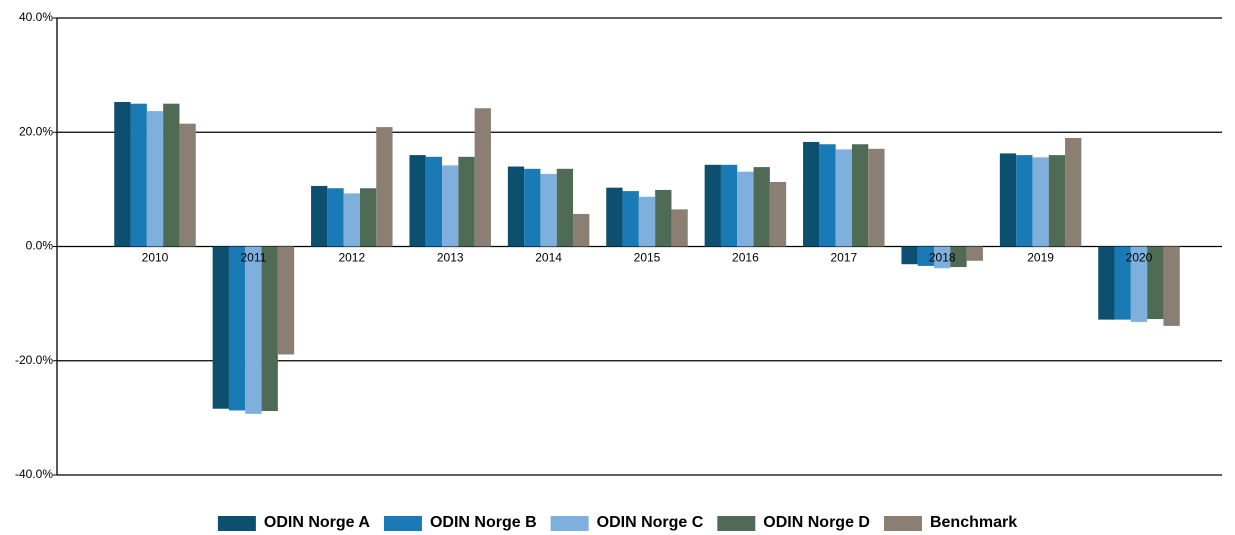  I want to click on x-tick-label: 2013, so click(450, 258).